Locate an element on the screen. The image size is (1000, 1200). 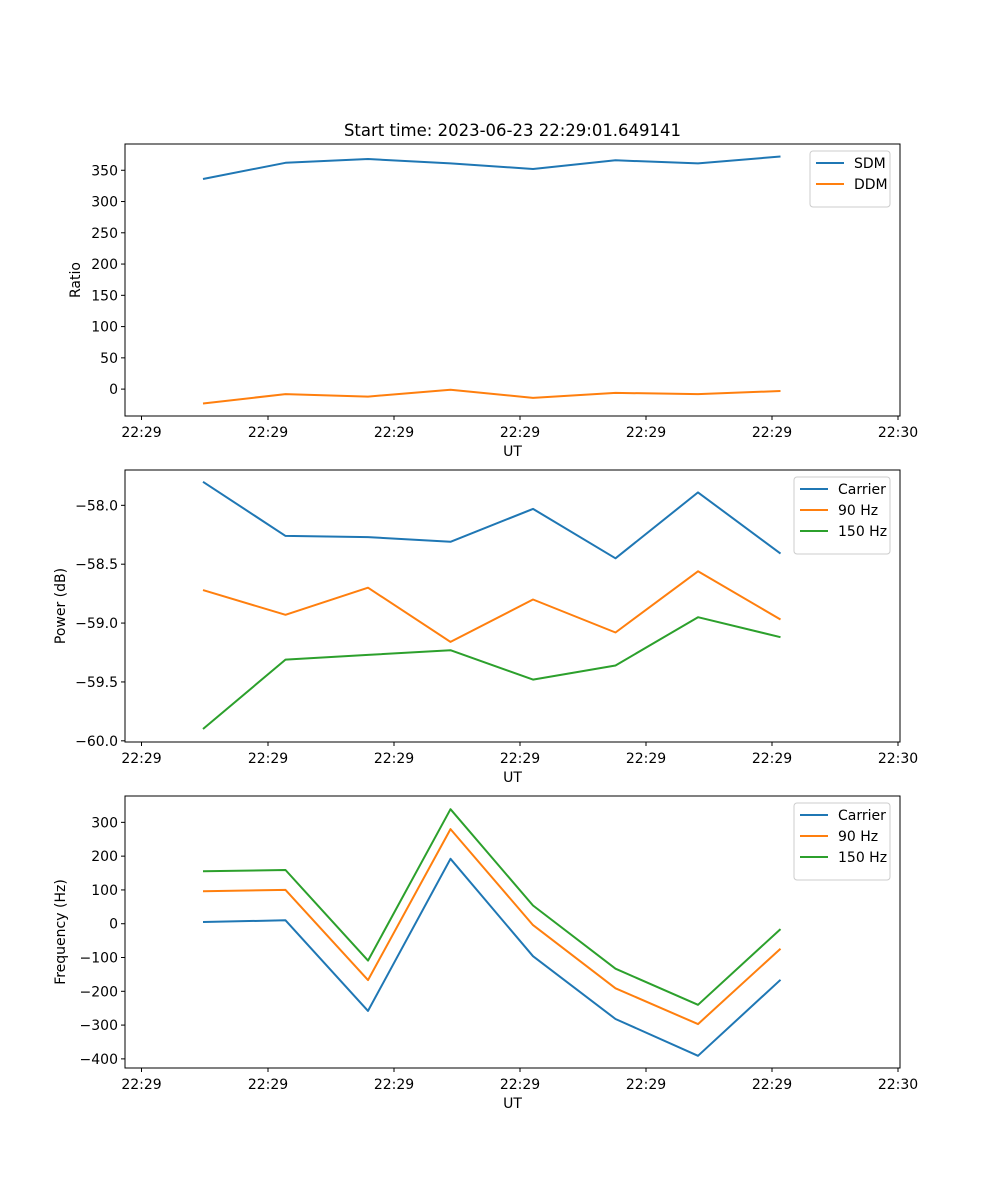
y-tick-label: −300 is located at coordinates (99, 1026).